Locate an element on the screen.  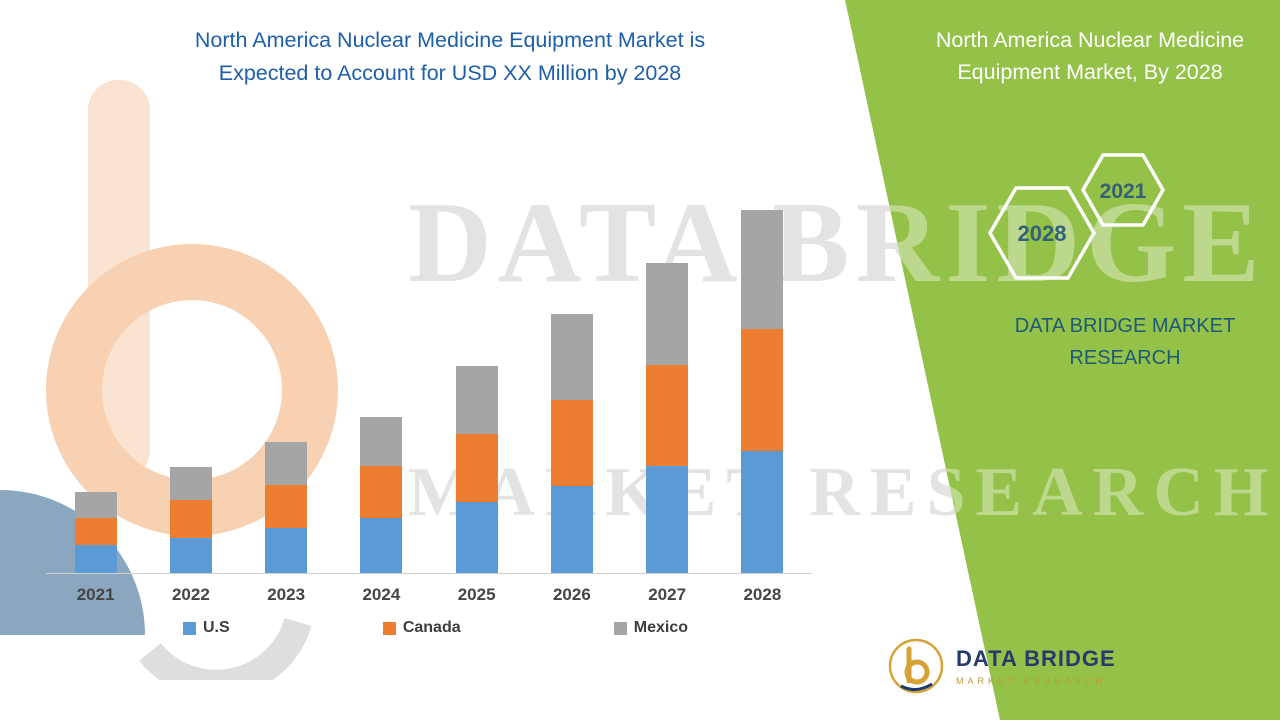
brand-text-line1: DATA BRIDGE MARKET is located at coordinates (1125, 326).